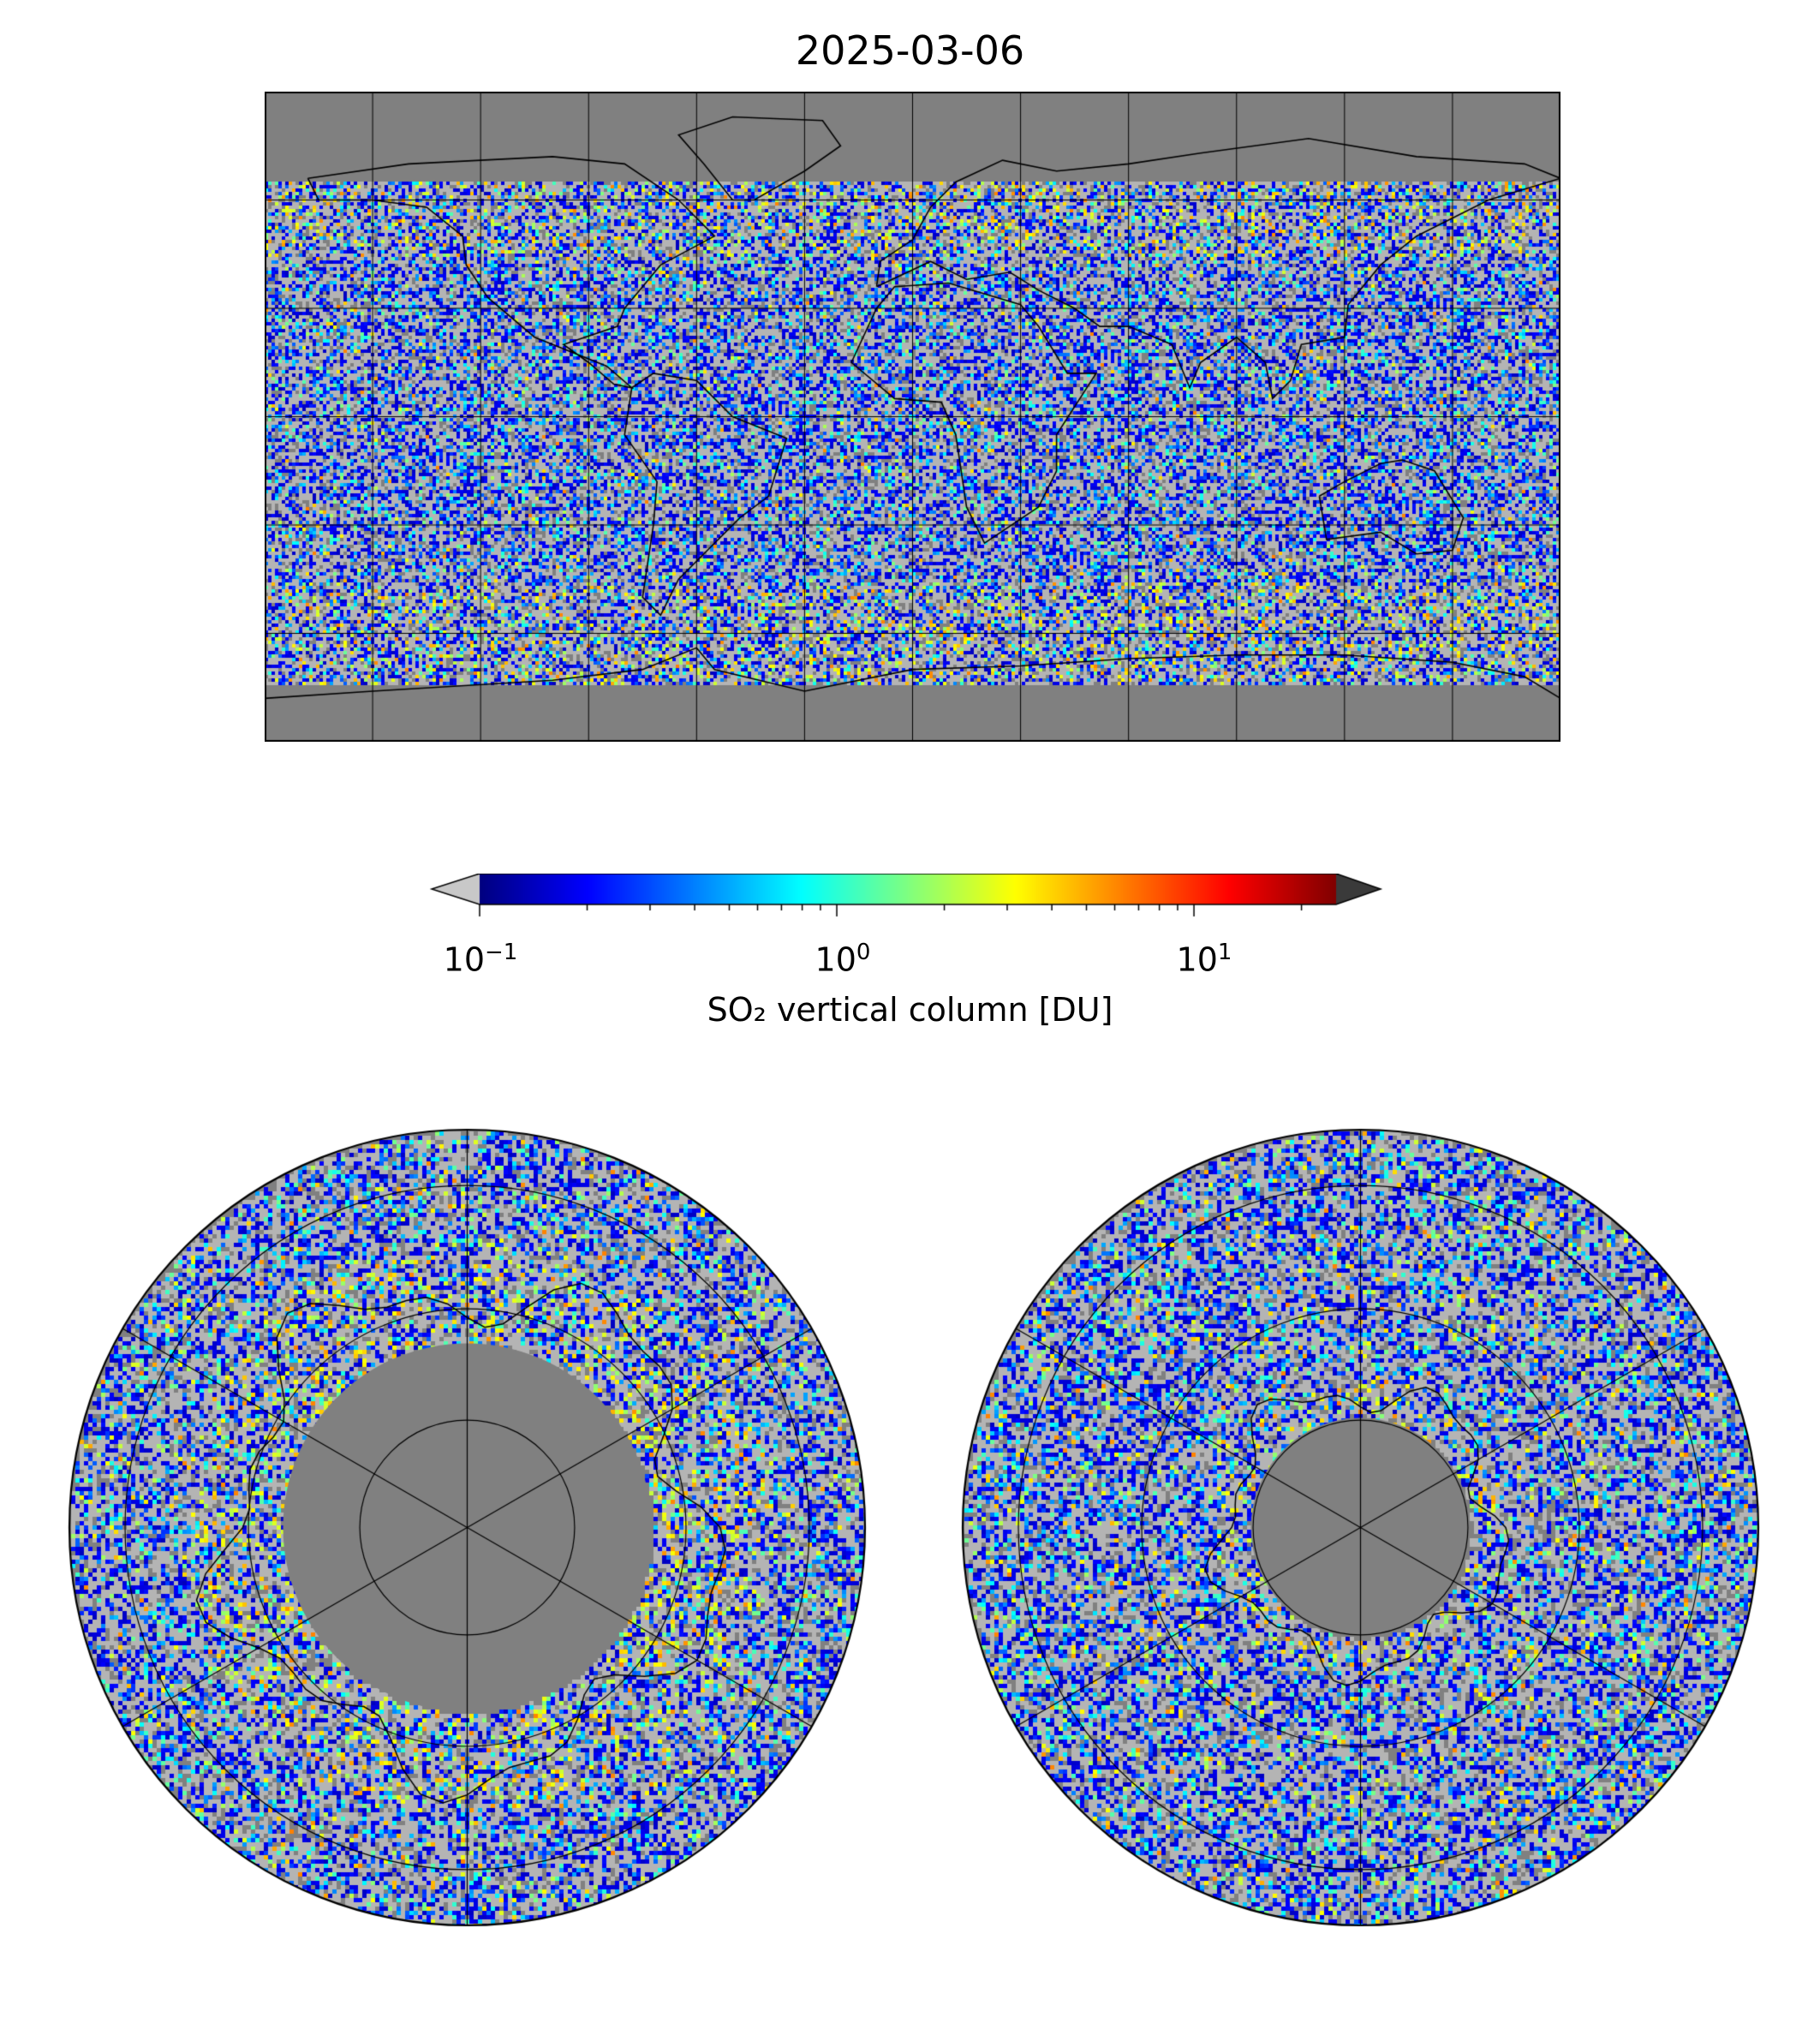 This screenshot has height=2023, width=1820. What do you see at coordinates (912, 908) in the screenshot?
I see `colorbar-canvas` at bounding box center [912, 908].